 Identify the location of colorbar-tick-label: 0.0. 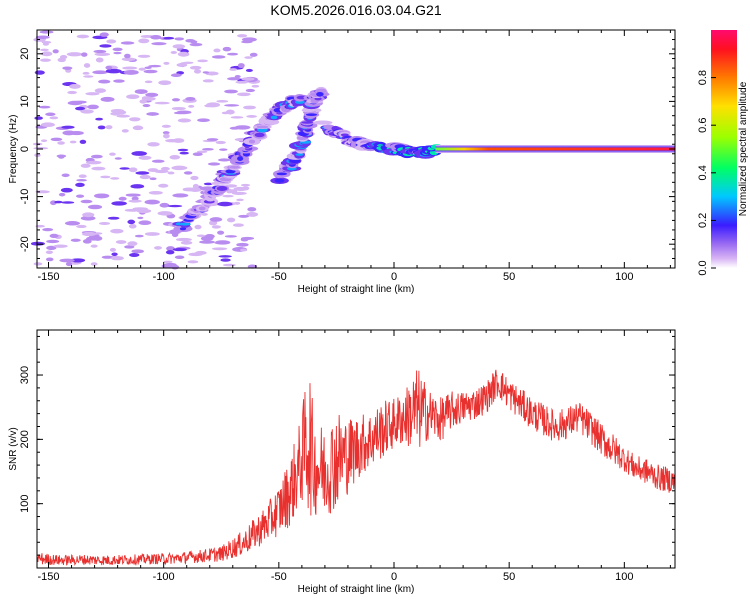
(703, 267).